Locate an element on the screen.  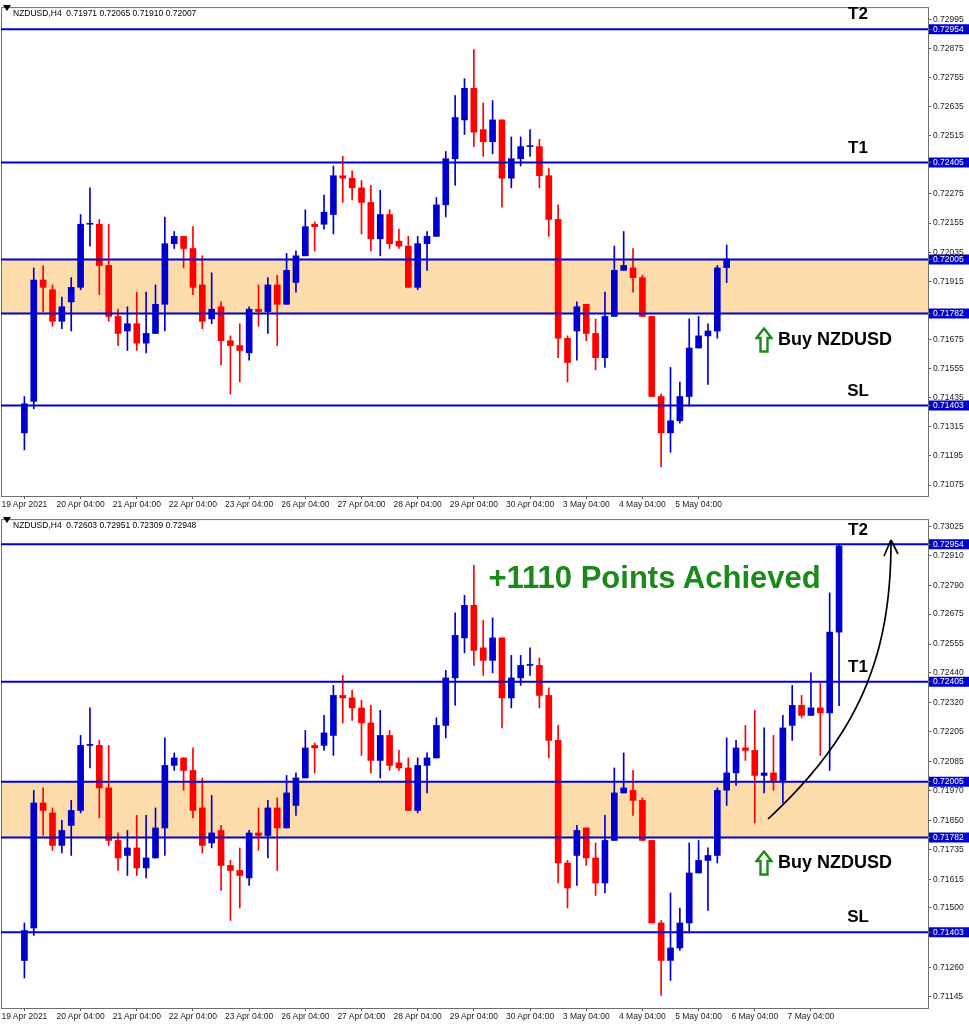
y-tick-label: 0.72790 is located at coordinates (948, 584).